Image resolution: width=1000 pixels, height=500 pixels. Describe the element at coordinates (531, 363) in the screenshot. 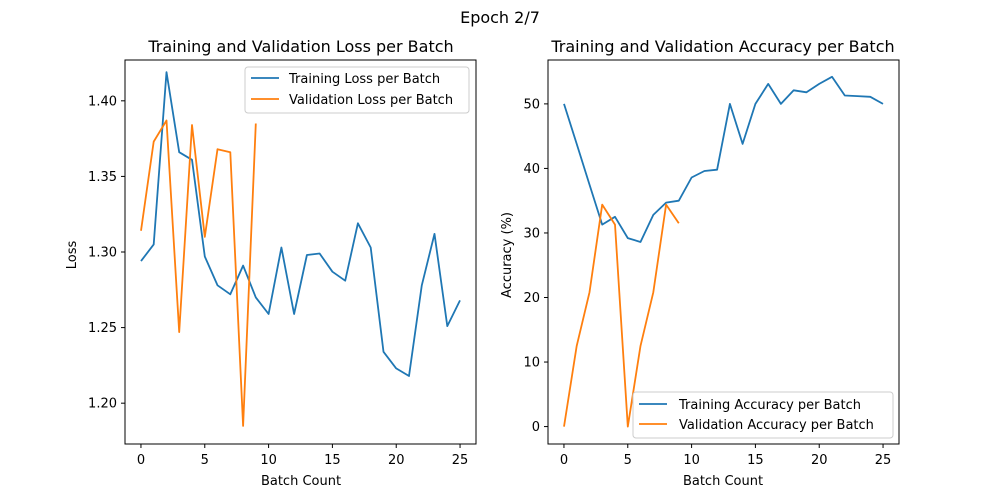

I see `accuracy-y-tick-label: 10` at that location.